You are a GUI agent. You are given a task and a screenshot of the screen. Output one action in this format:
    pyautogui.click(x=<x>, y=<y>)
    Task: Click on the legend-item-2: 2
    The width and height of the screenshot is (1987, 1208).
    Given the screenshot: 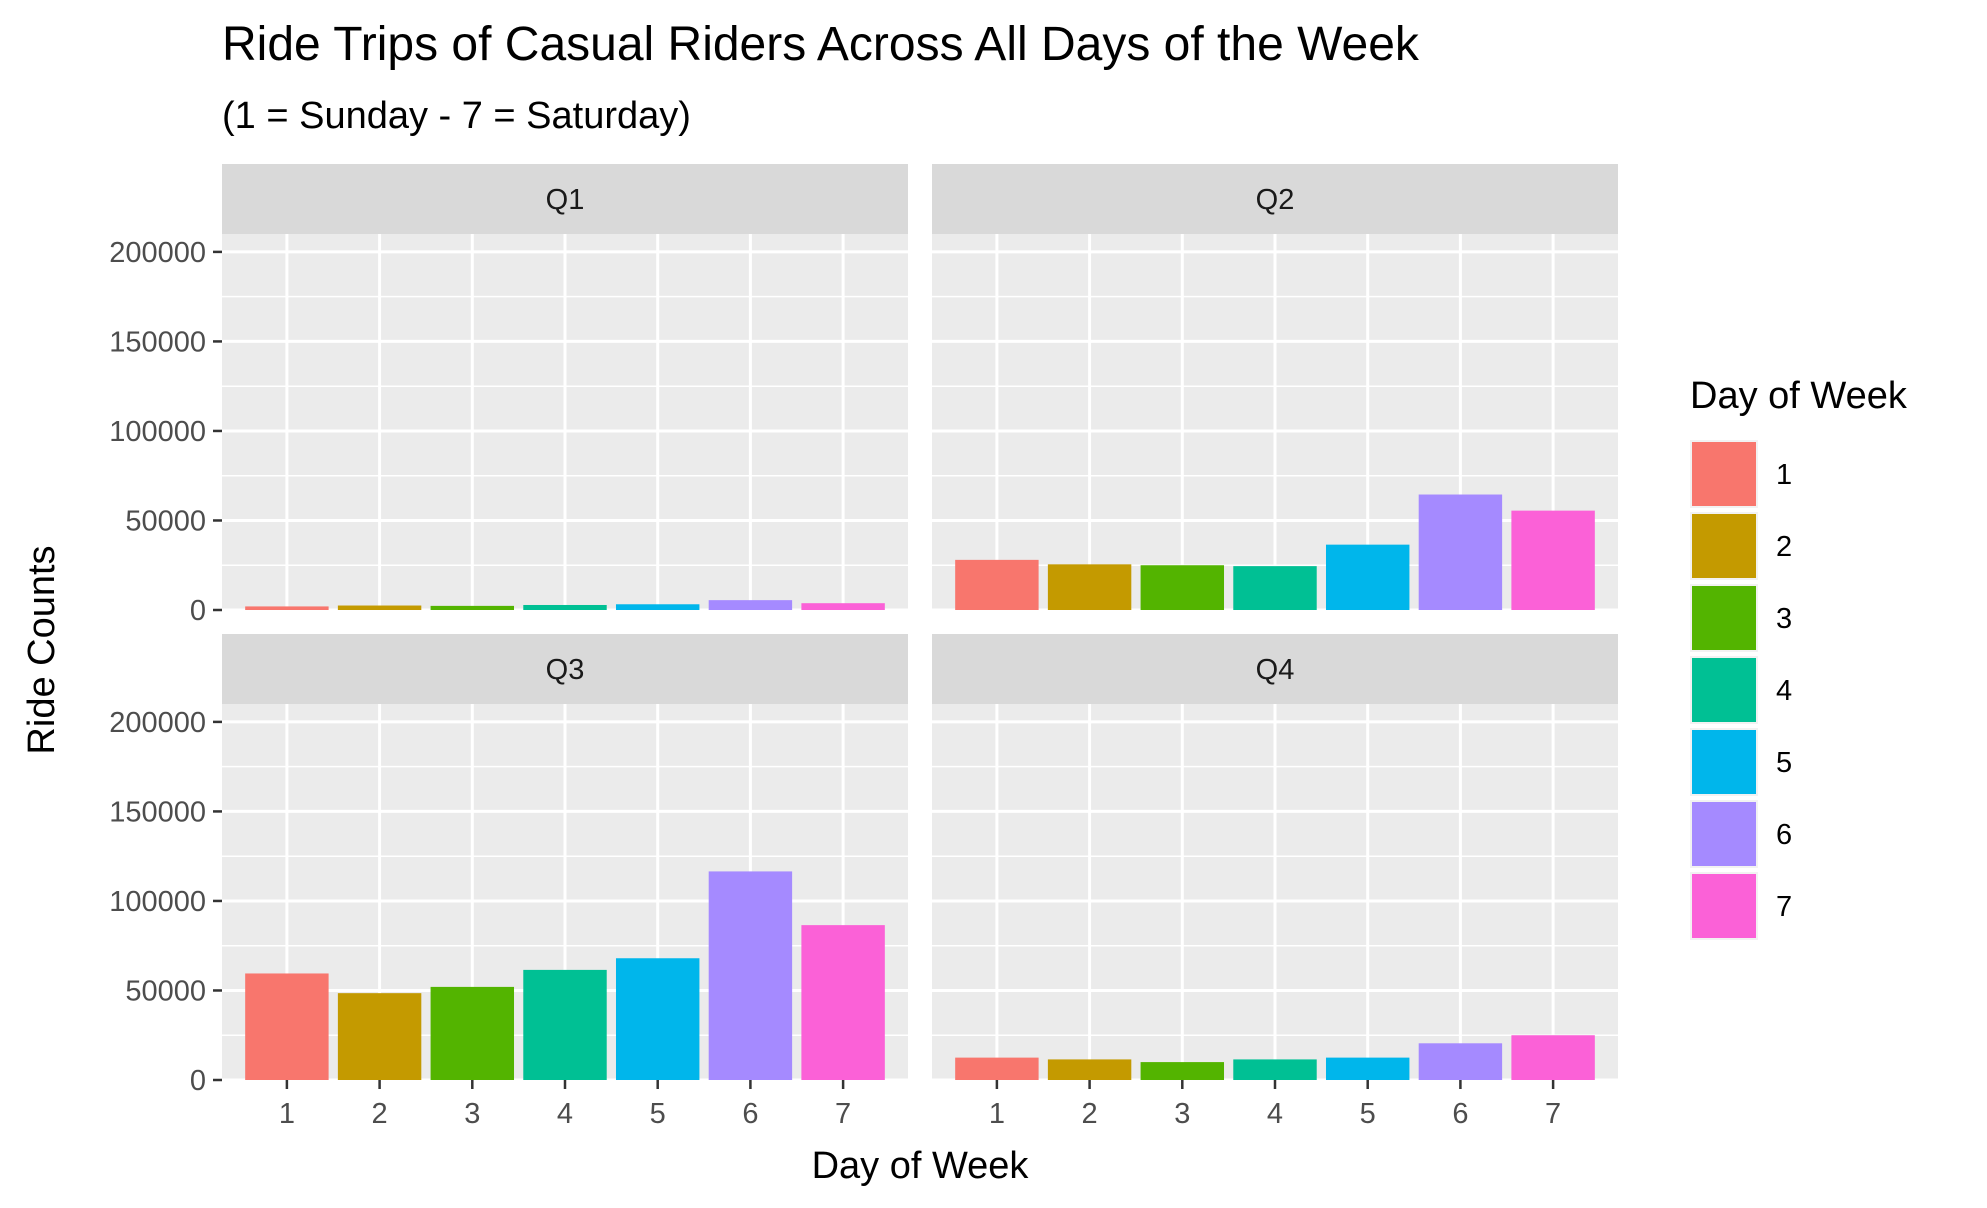 What is the action you would take?
    pyautogui.click(x=1741, y=546)
    